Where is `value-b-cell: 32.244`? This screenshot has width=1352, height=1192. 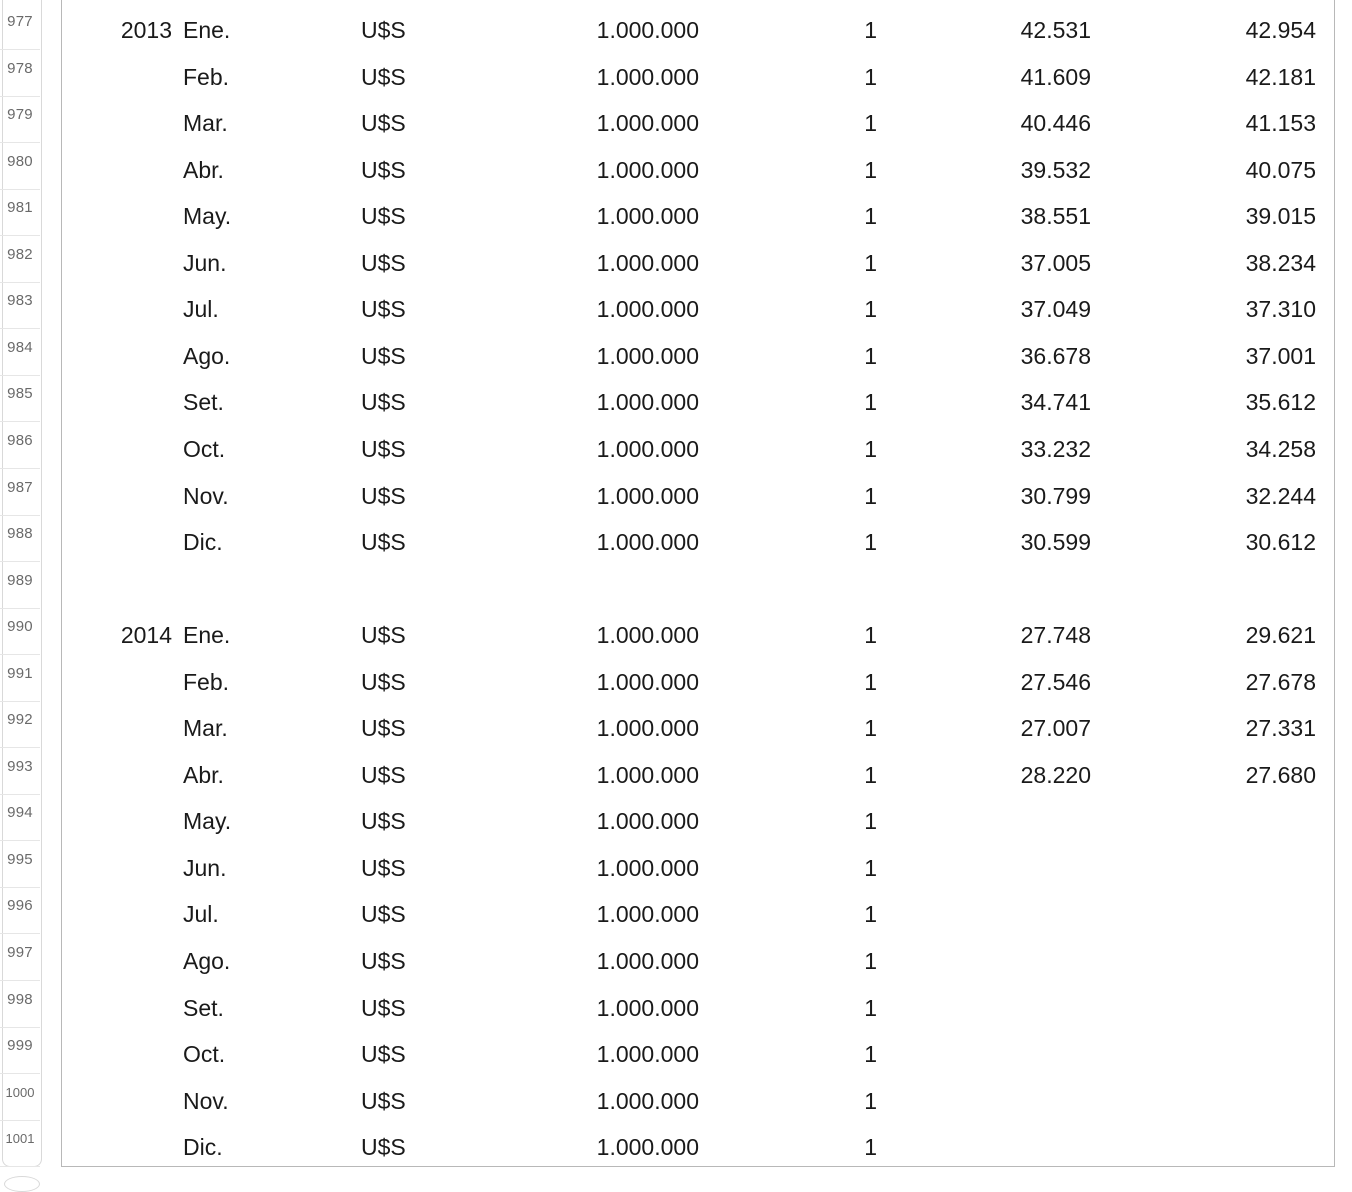 value-b-cell: 32.244 is located at coordinates (1280, 495).